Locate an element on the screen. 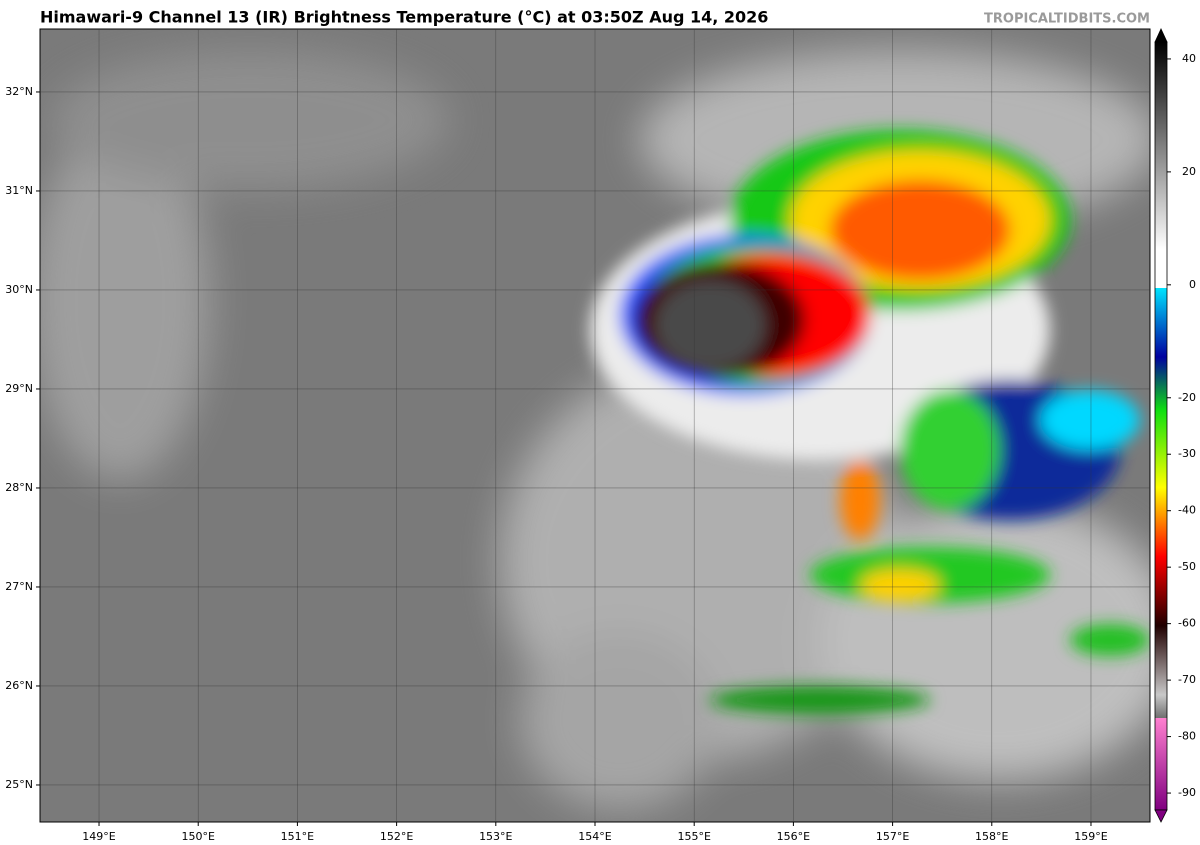 This screenshot has height=845, width=1200. colorbar-tick-label: -90 is located at coordinates (1187, 792).